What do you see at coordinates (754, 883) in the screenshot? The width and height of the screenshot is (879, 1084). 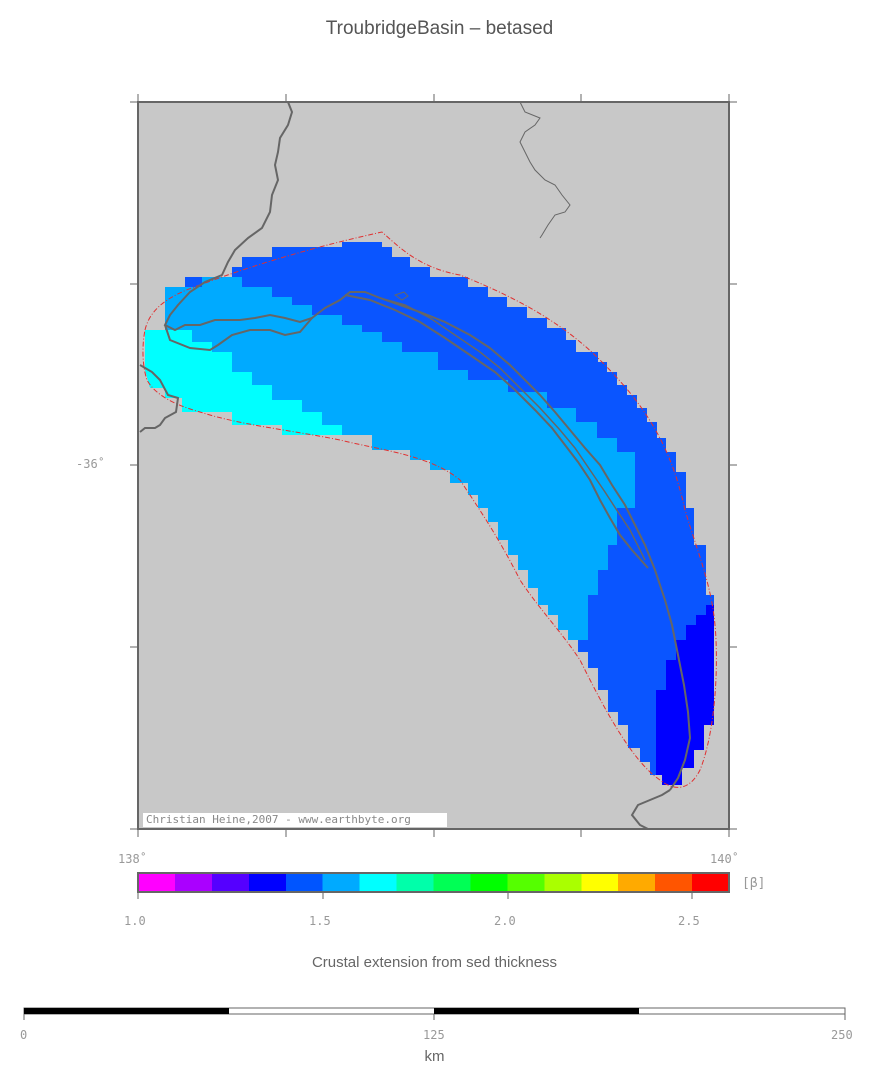 I see `colorbar-unit: [β]` at bounding box center [754, 883].